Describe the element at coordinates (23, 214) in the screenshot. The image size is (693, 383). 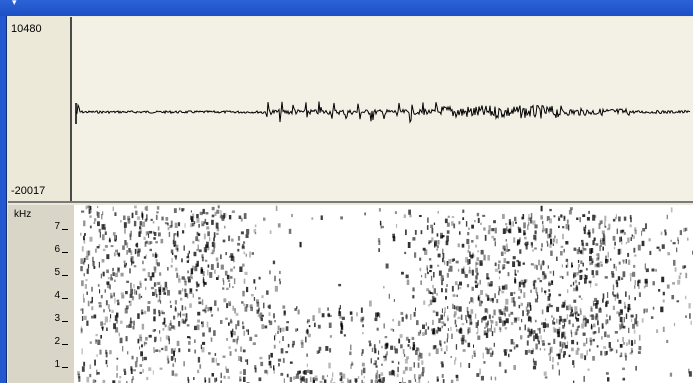
I see `frequency-unit-label: kHz` at that location.